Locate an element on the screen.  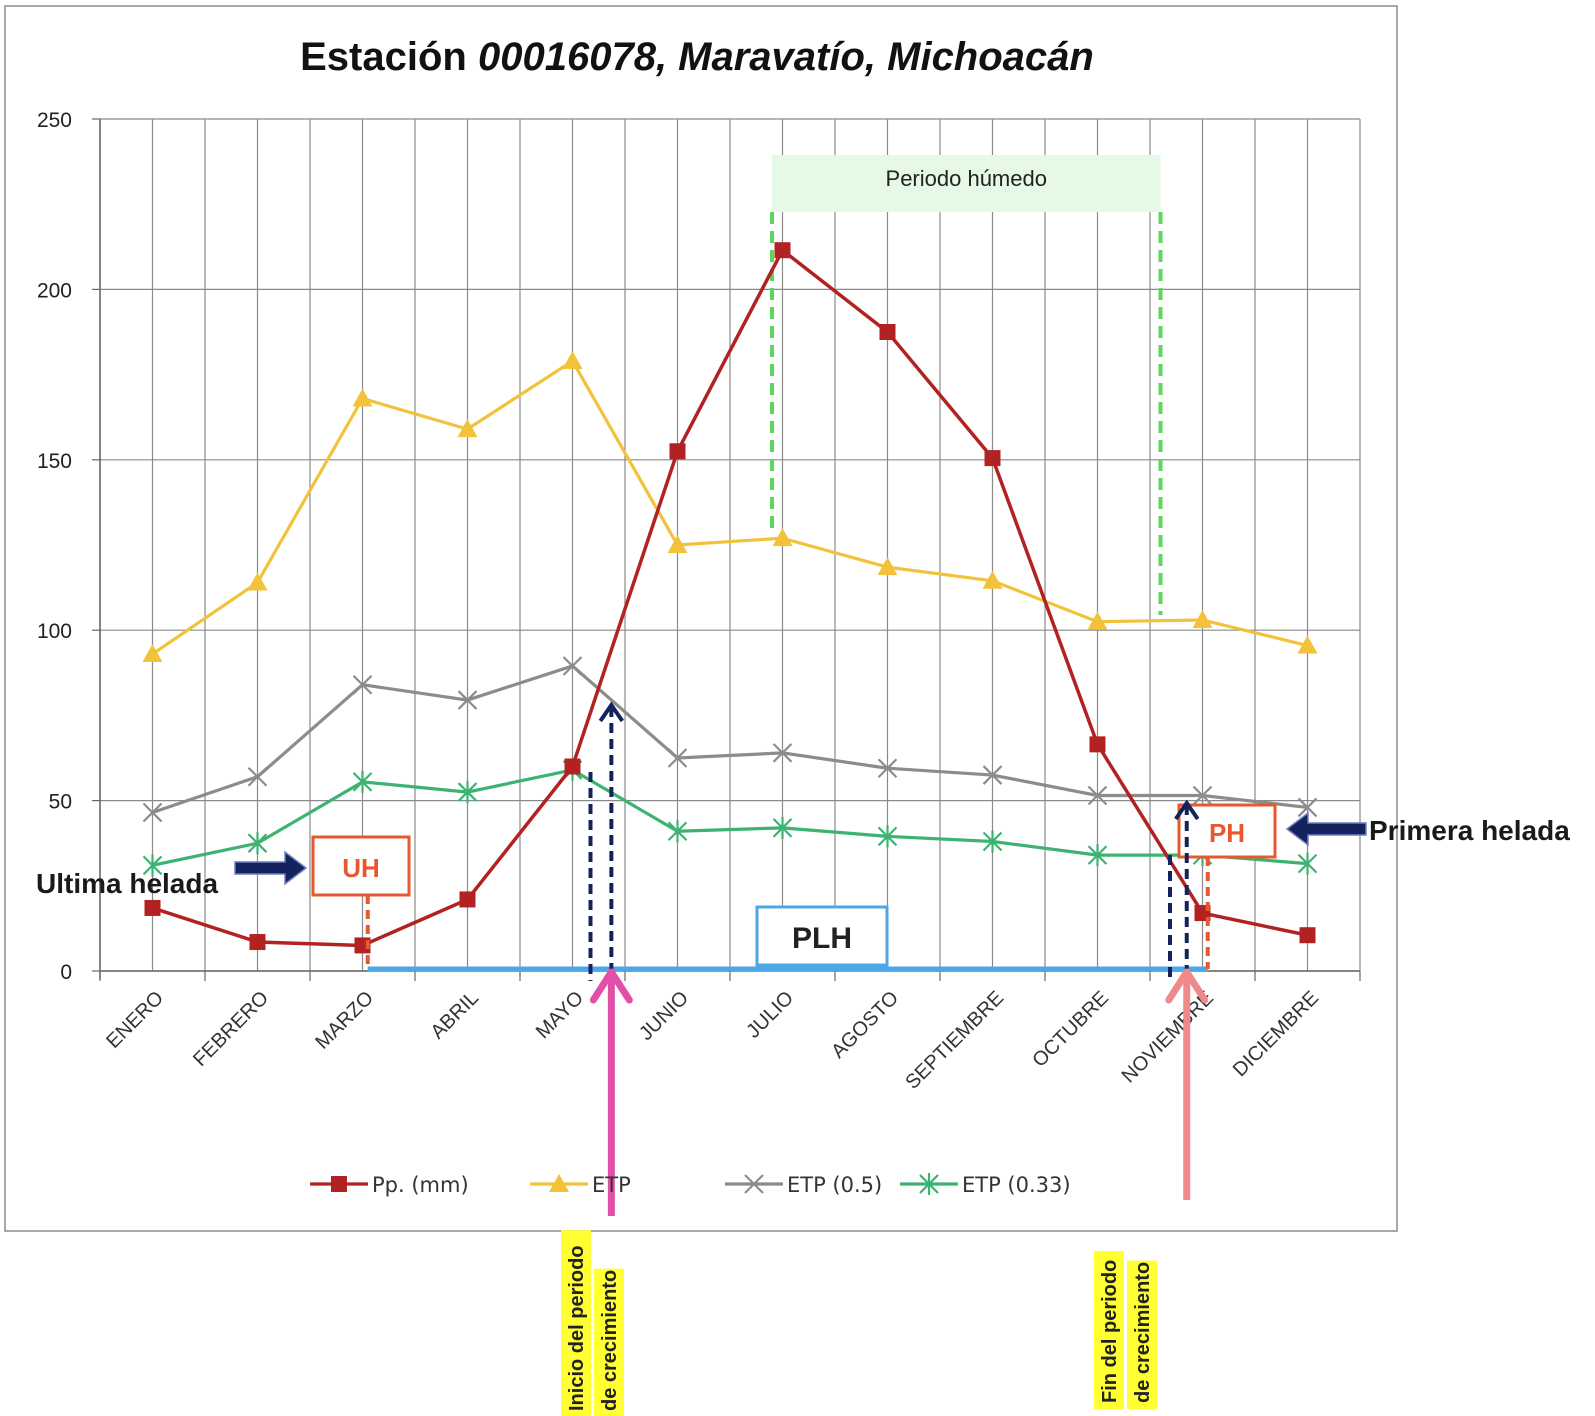
legend-label: ETP (0.33) is located at coordinates (1016, 1185).